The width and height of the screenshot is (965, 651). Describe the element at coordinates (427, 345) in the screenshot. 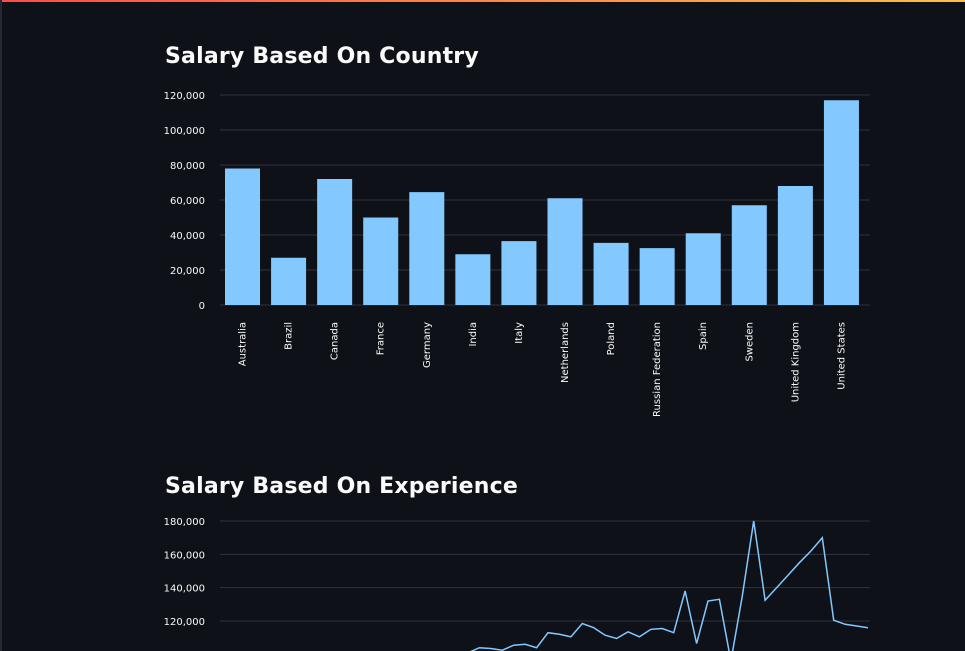

I see `country-x-tick-label: Germany` at that location.